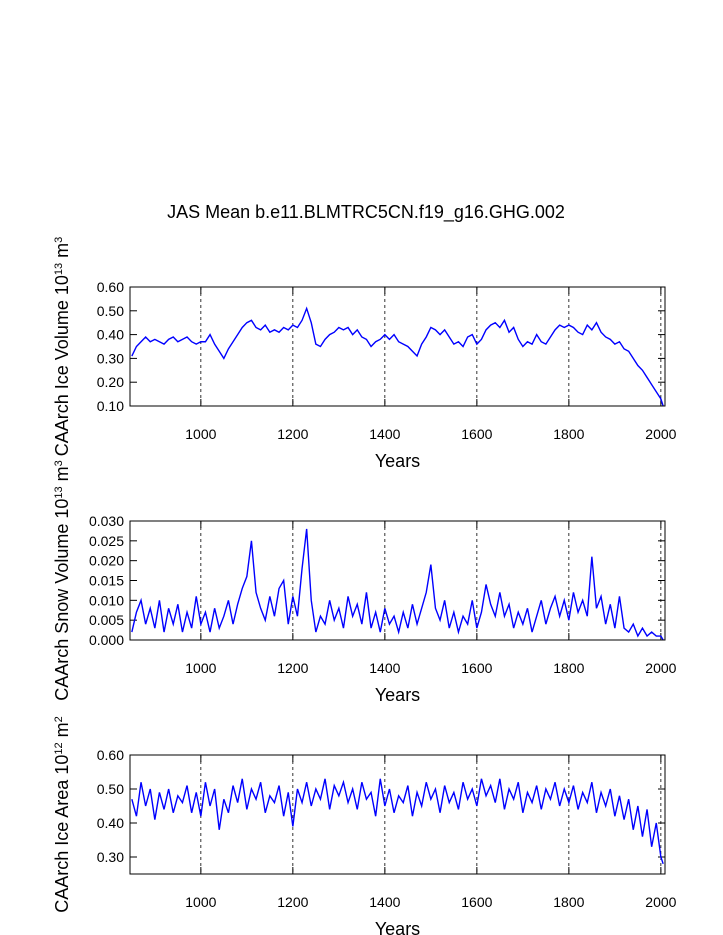  What do you see at coordinates (110, 382) in the screenshot?
I see `y-tick-label: 0.20` at bounding box center [110, 382].